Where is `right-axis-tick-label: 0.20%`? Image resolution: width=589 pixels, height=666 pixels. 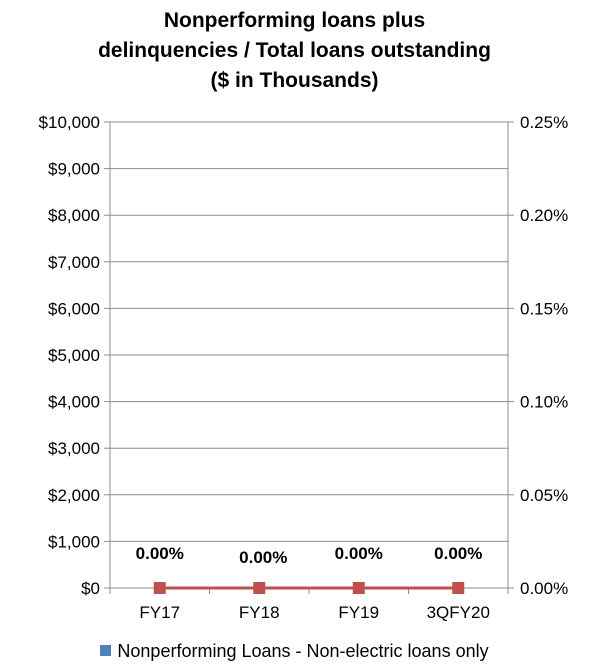
right-axis-tick-label: 0.20% is located at coordinates (544, 215).